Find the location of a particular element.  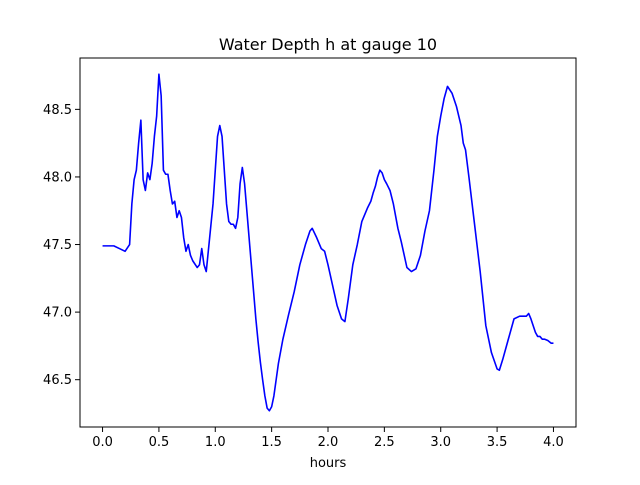

x-tick-label: 4.0 is located at coordinates (553, 442).